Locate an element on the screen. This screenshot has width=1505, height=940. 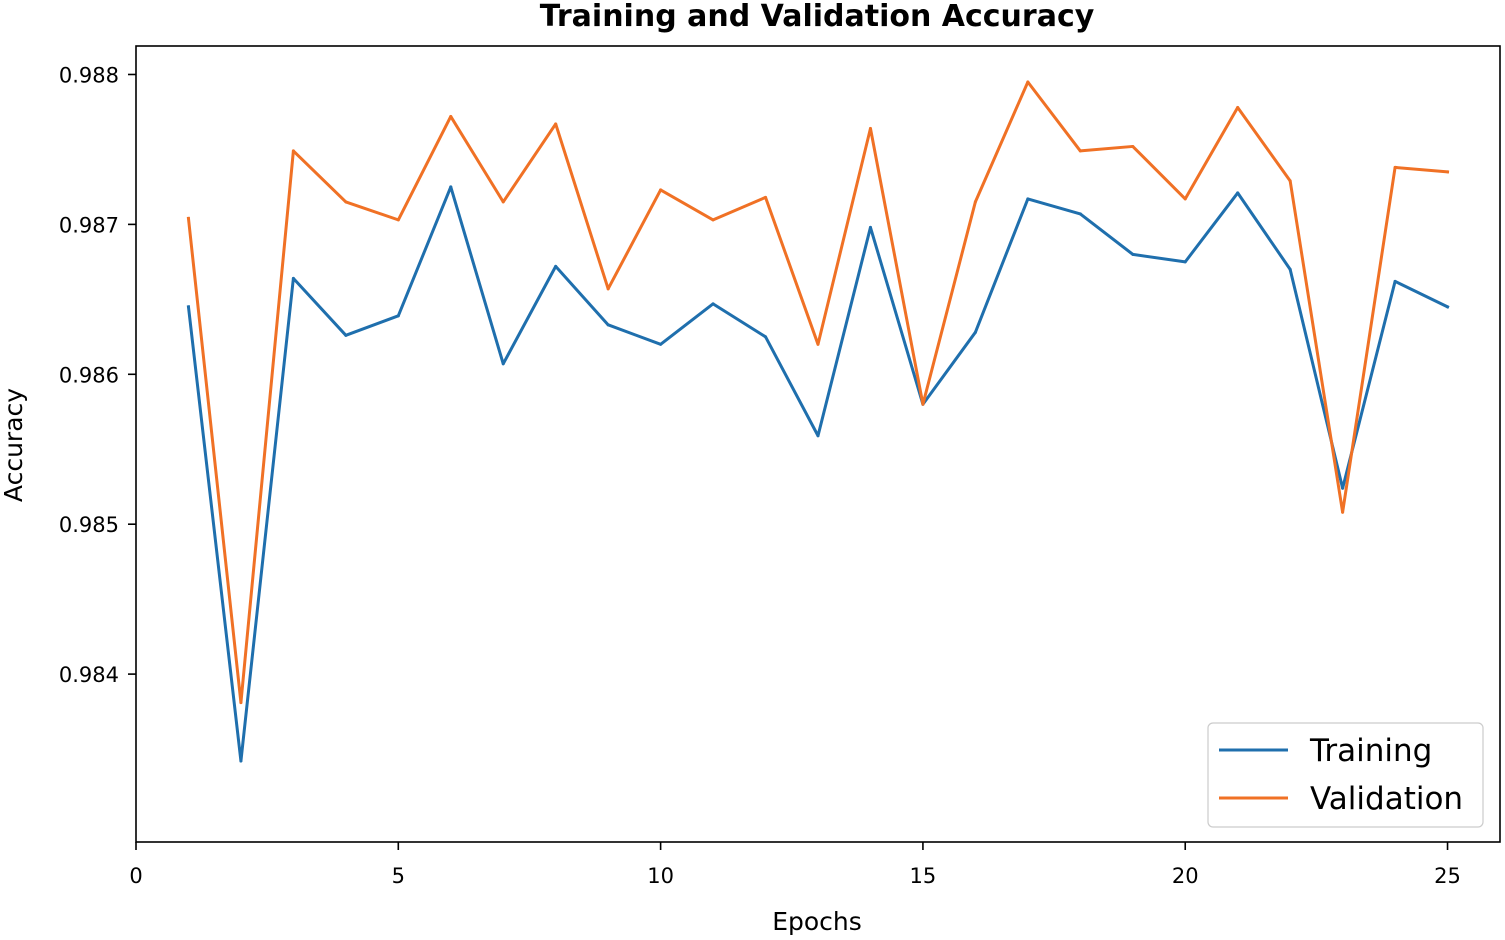
legend: Training Validation is located at coordinates (1345, 775).